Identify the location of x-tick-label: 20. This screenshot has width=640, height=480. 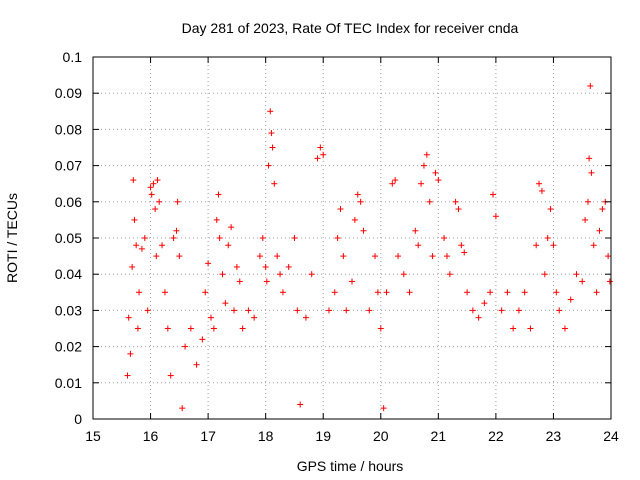
(381, 436).